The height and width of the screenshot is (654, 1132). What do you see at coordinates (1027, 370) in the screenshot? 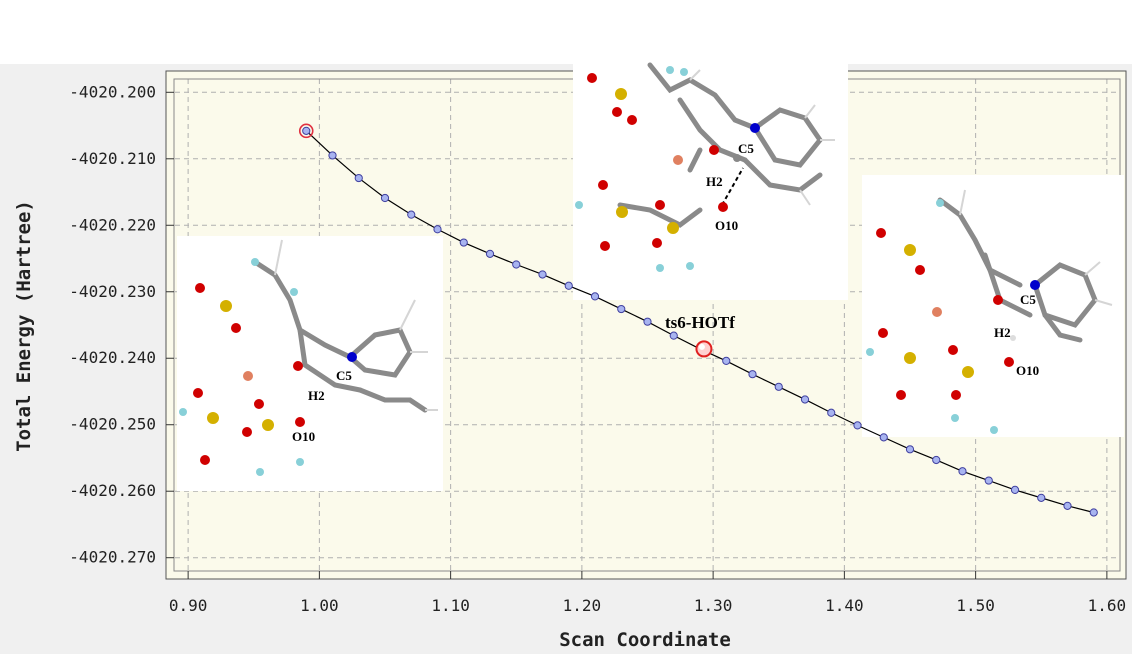
I see `right-inset-label-o10: O10` at bounding box center [1027, 370].